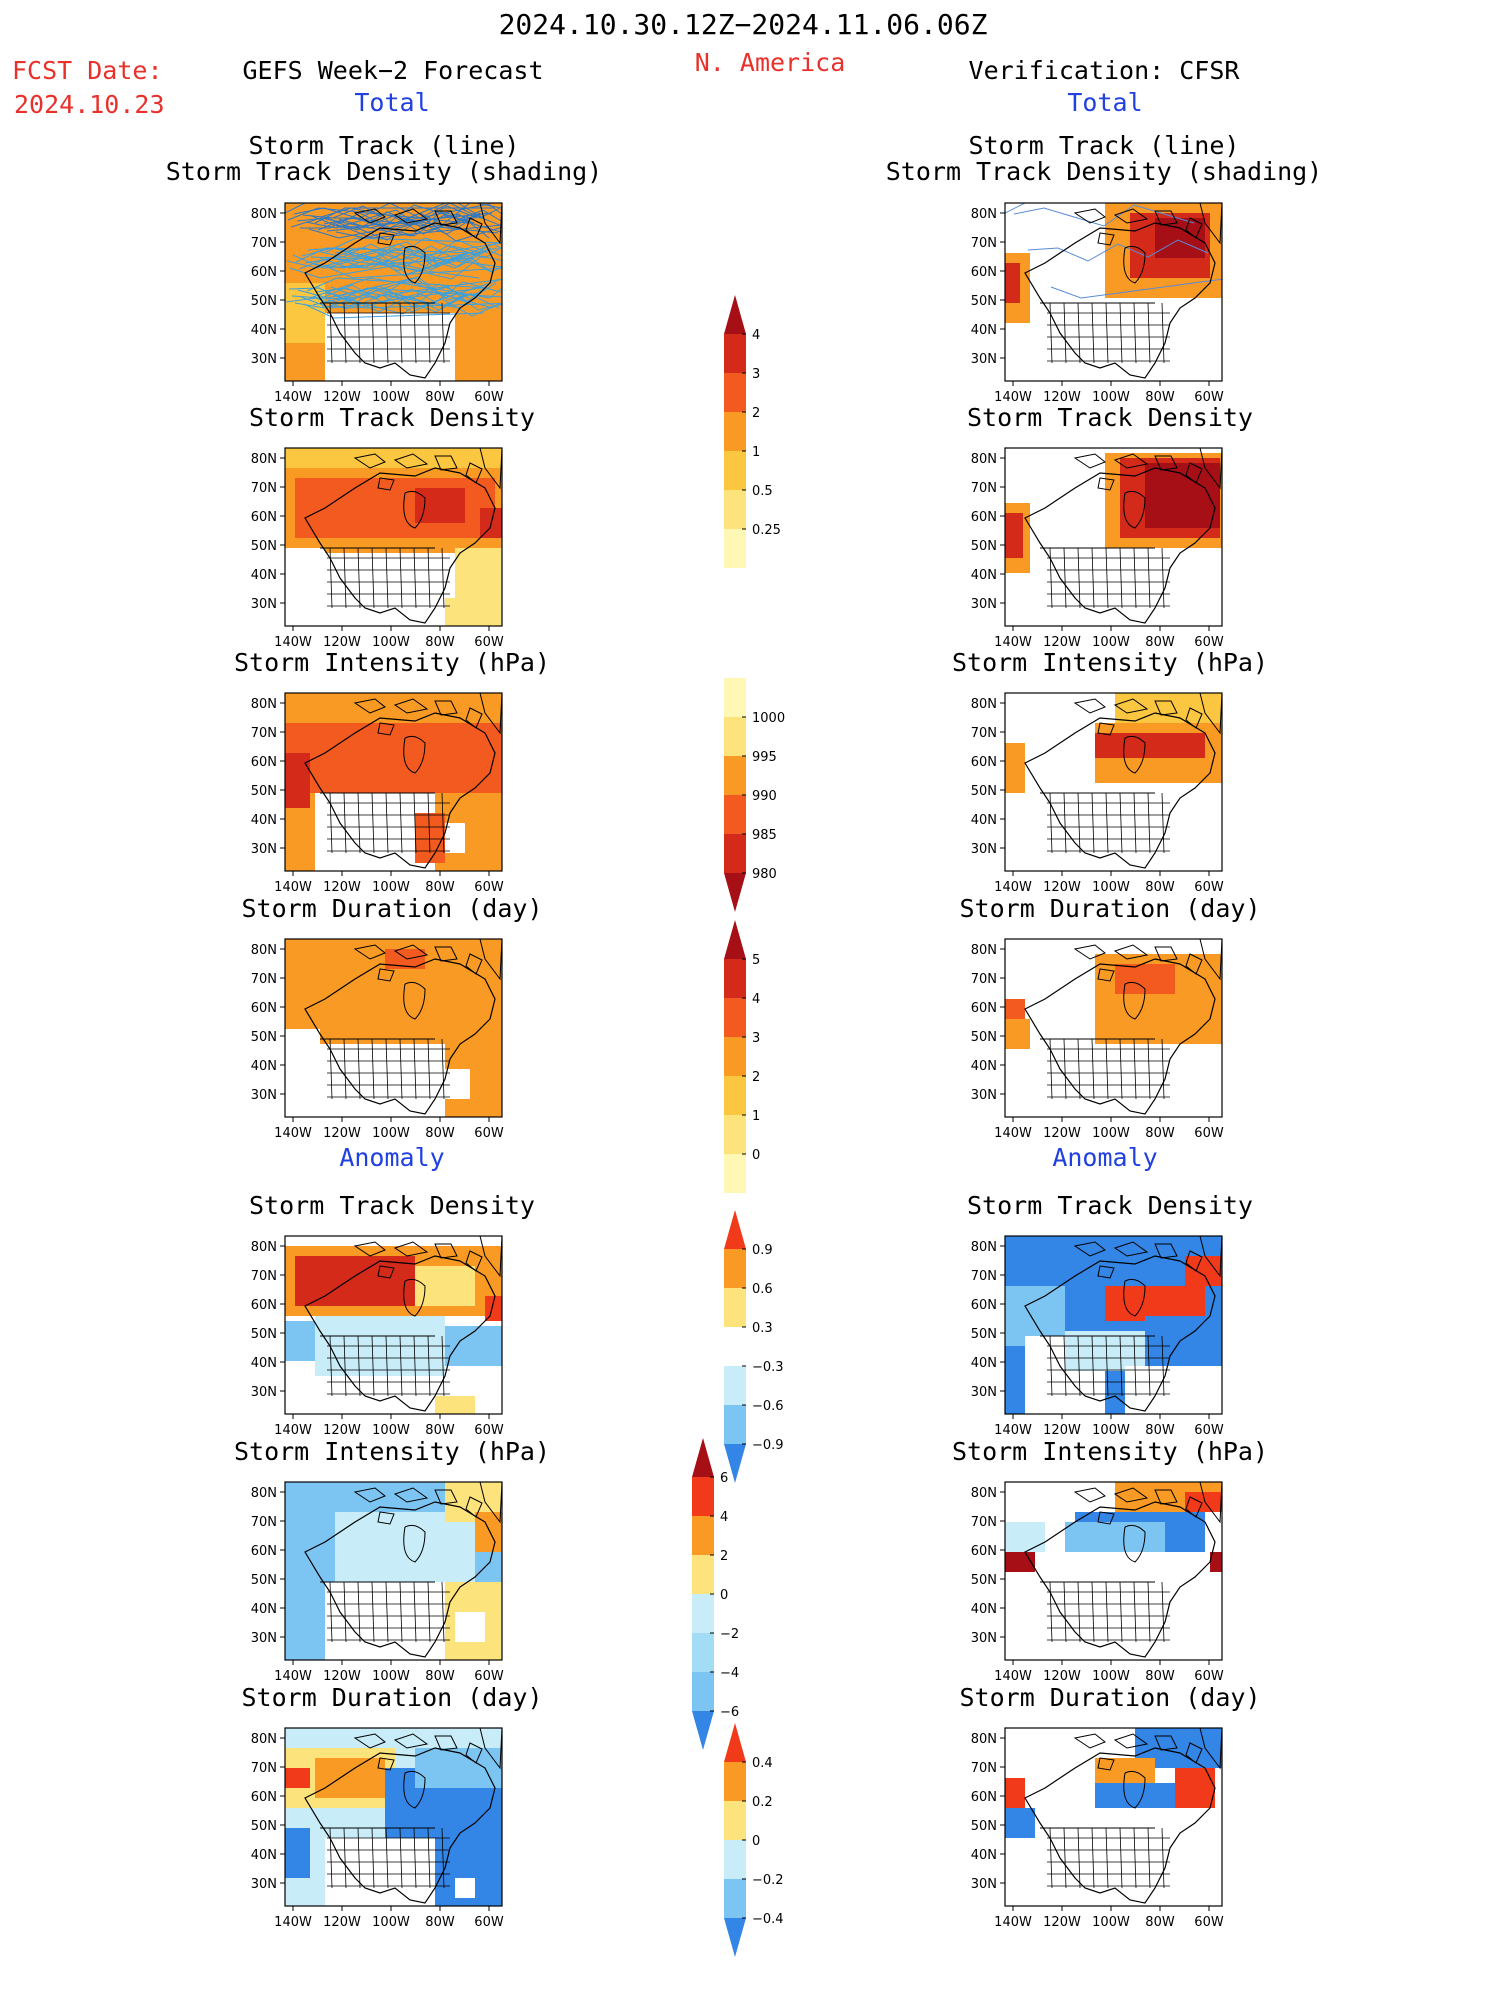 Image resolution: width=1487 pixels, height=1991 pixels. Describe the element at coordinates (393, 261) in the screenshot. I see `storm-track-lines` at that location.